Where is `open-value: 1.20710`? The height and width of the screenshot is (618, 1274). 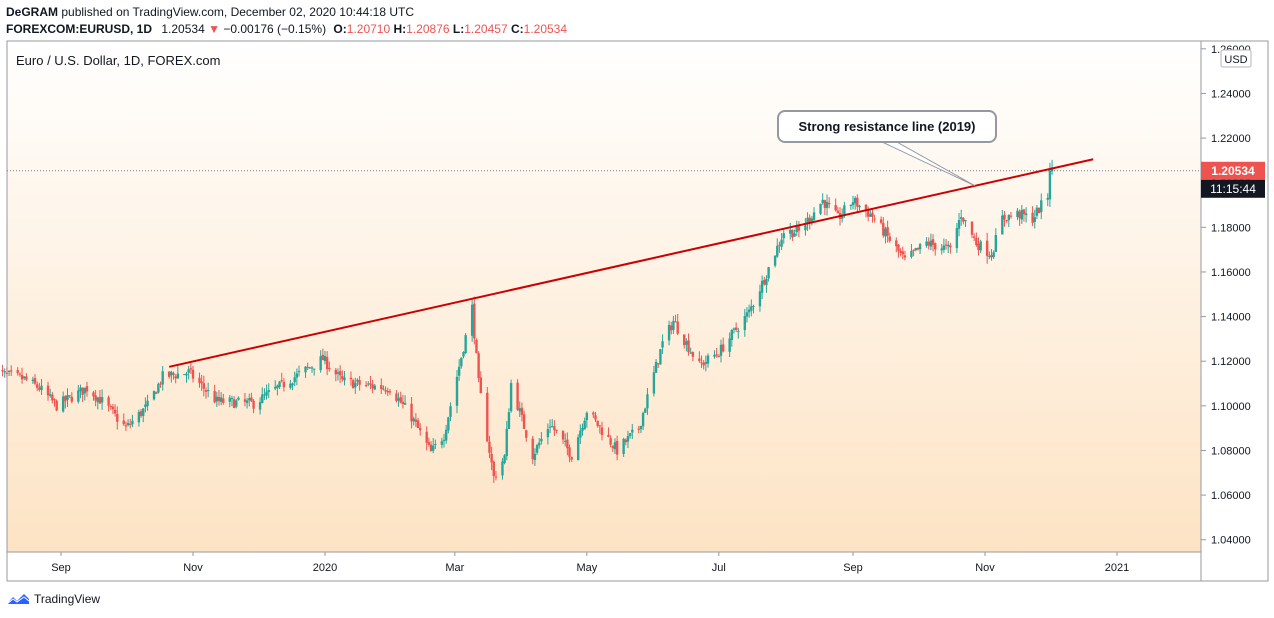
open-value: 1.20710 is located at coordinates (368, 29).